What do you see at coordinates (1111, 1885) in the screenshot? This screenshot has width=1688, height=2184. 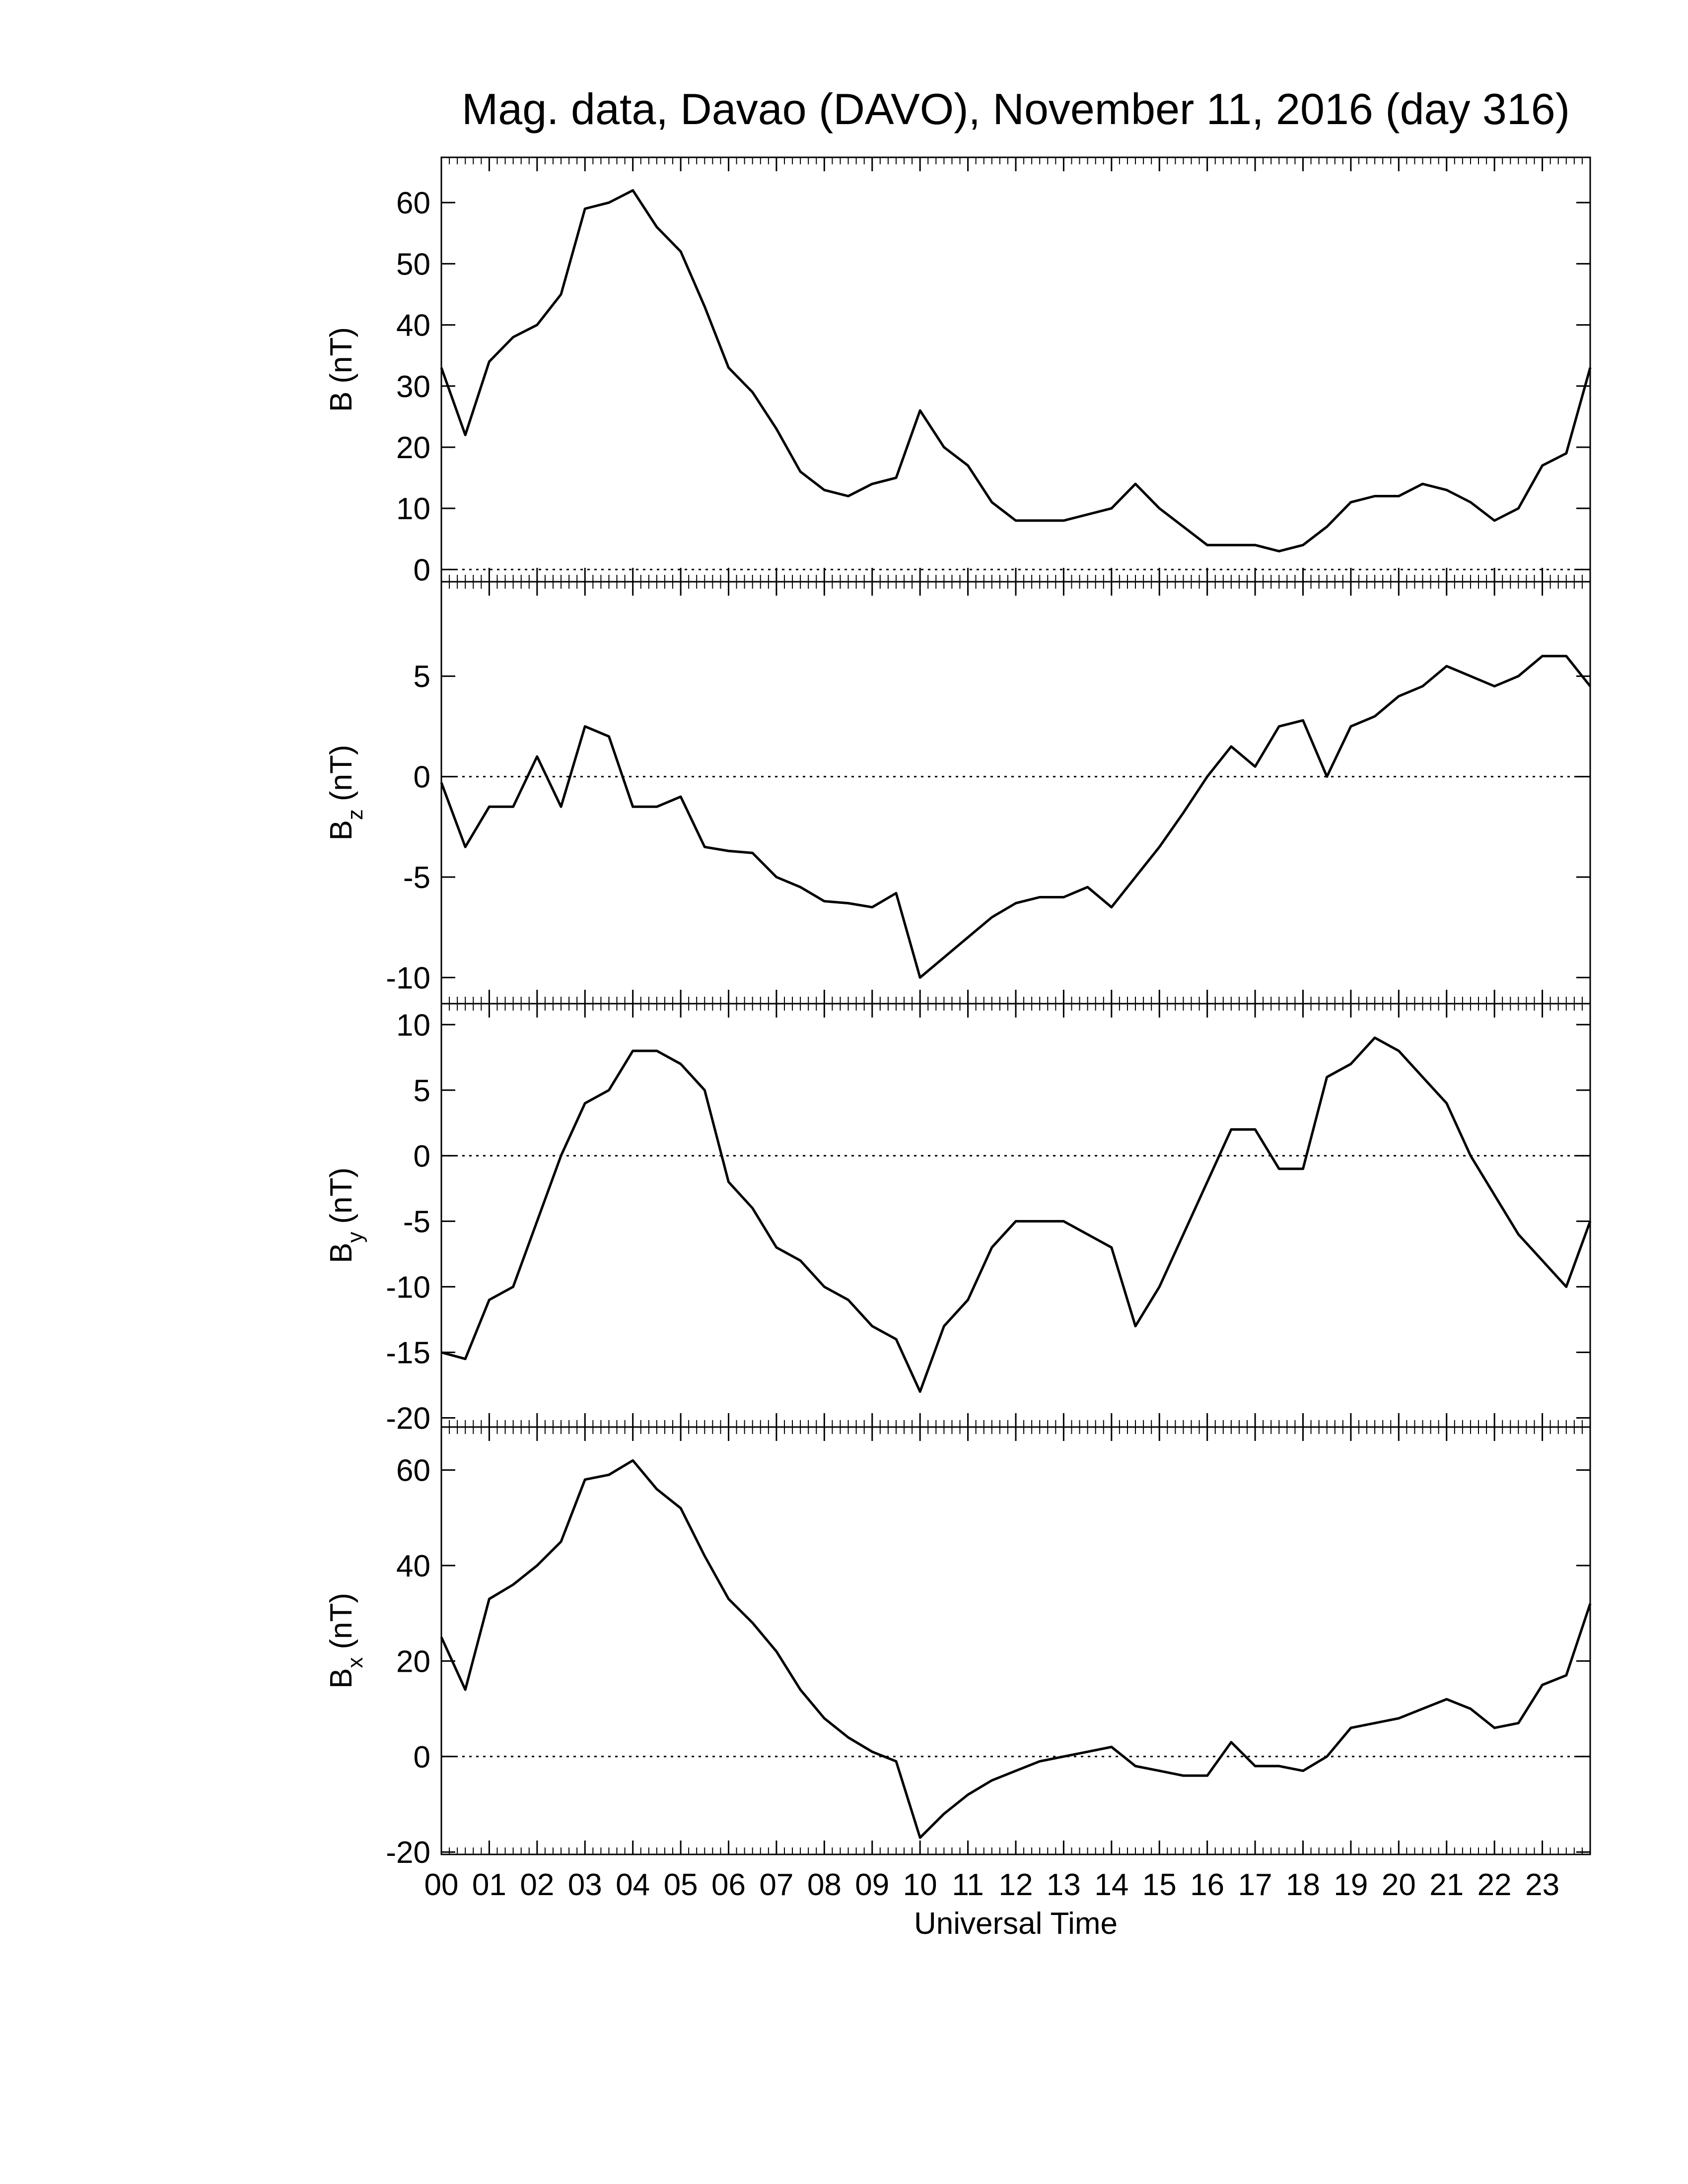 I see `x-tick-label: 14` at bounding box center [1111, 1885].